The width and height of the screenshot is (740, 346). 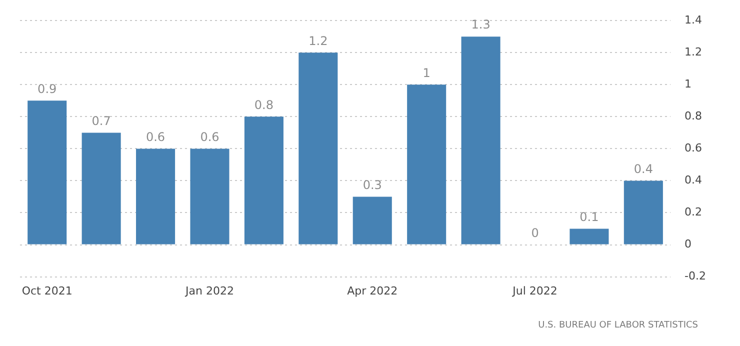 What do you see at coordinates (535, 233) in the screenshot?
I see `data-label: 0` at bounding box center [535, 233].